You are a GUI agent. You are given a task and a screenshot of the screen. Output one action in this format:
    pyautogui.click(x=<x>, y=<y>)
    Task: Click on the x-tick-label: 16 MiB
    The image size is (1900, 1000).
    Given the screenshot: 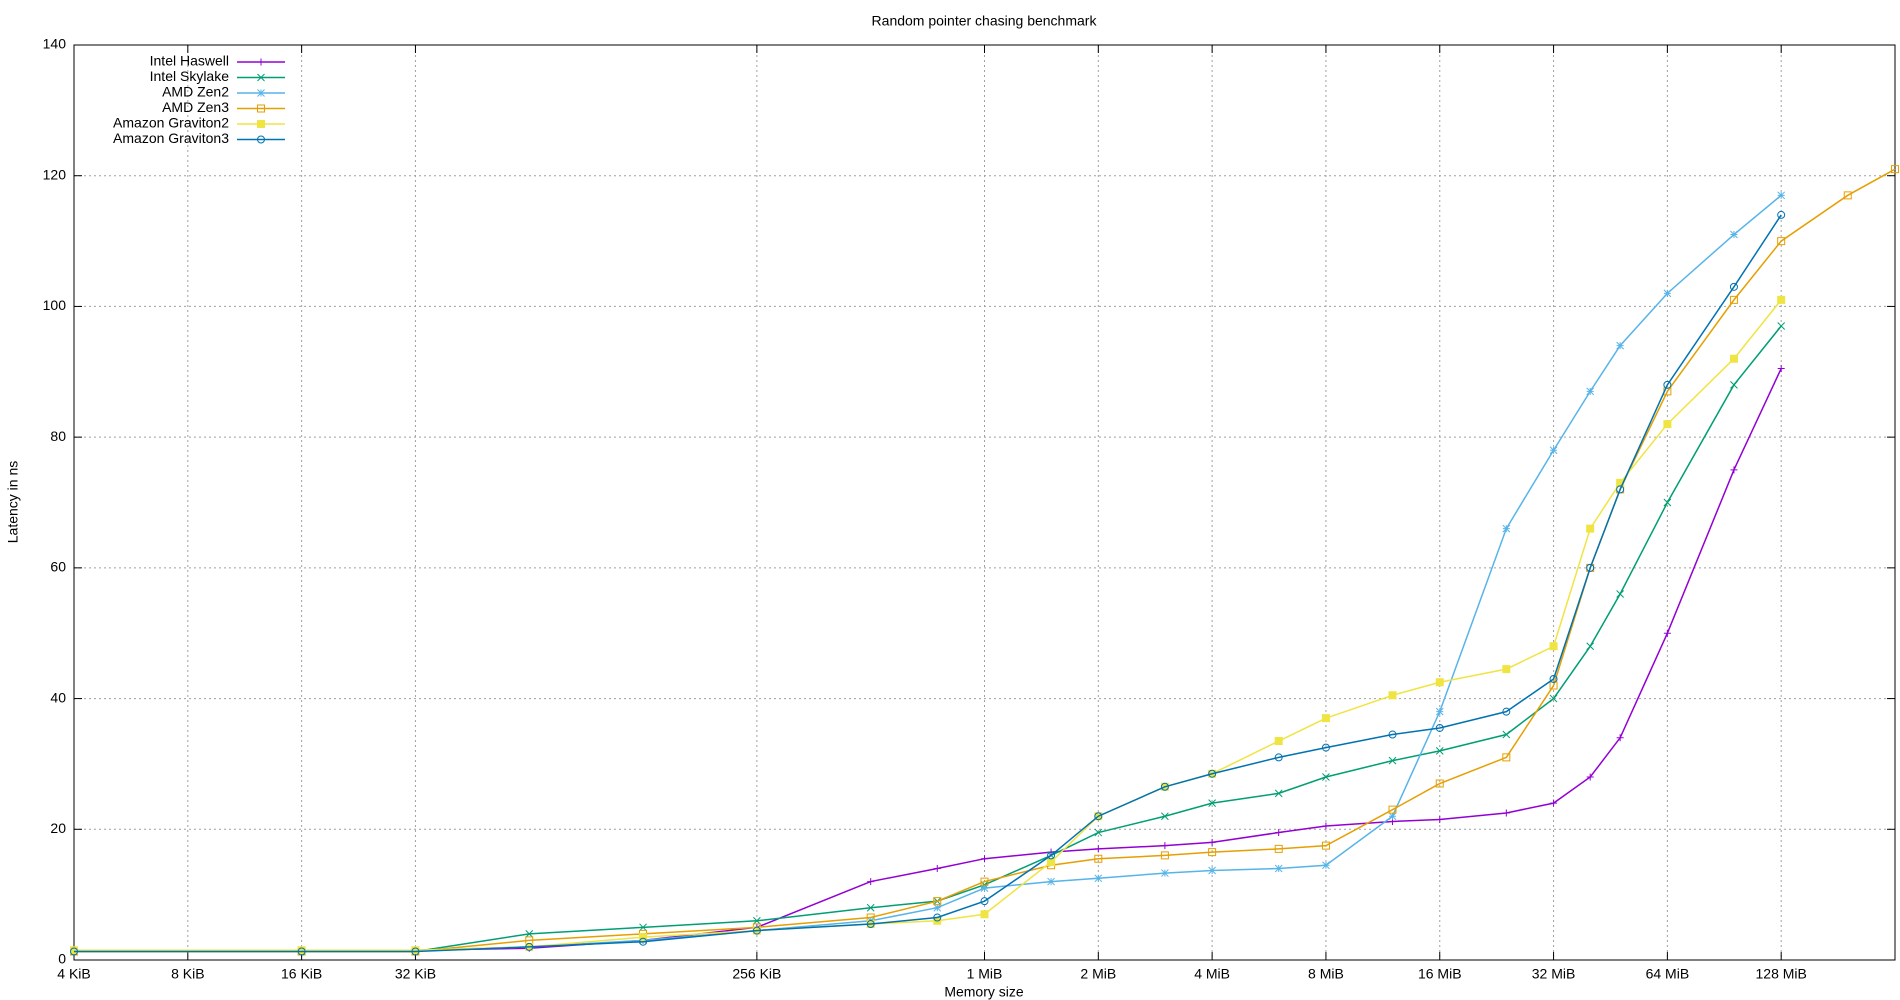 What is the action you would take?
    pyautogui.click(x=1440, y=974)
    